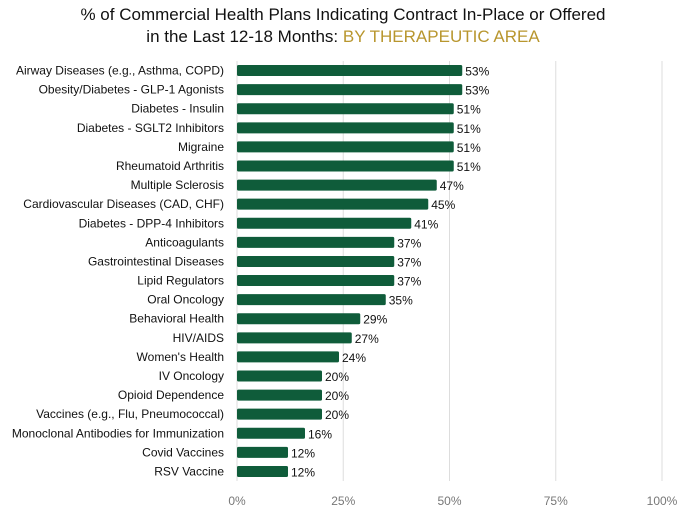 This screenshot has height=511, width=686. I want to click on value-label: 47%, so click(452, 186).